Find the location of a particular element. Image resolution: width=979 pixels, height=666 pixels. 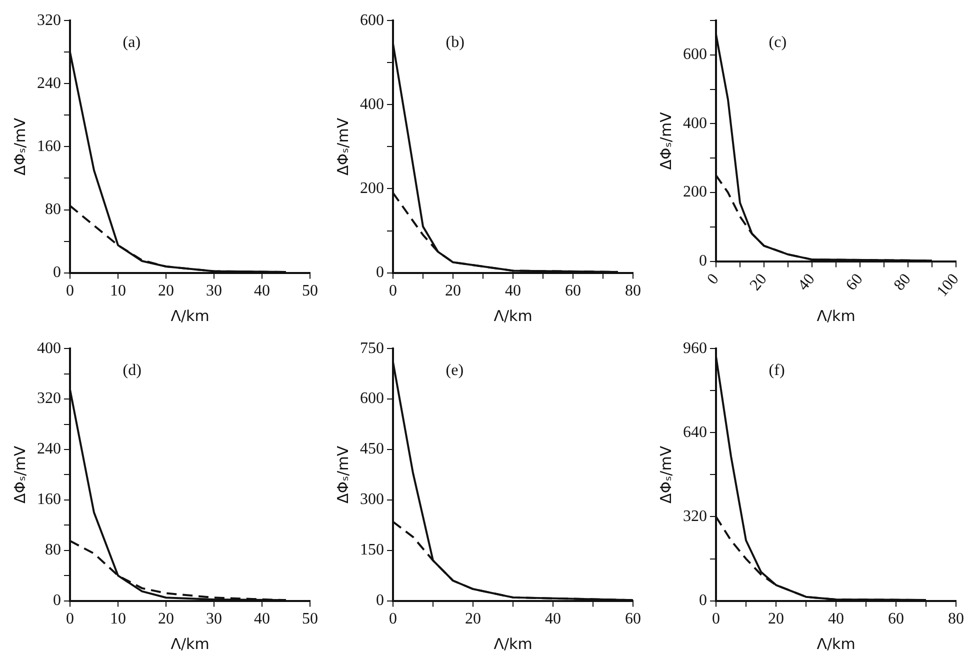

y-tick-label: 150 is located at coordinates (372, 550).